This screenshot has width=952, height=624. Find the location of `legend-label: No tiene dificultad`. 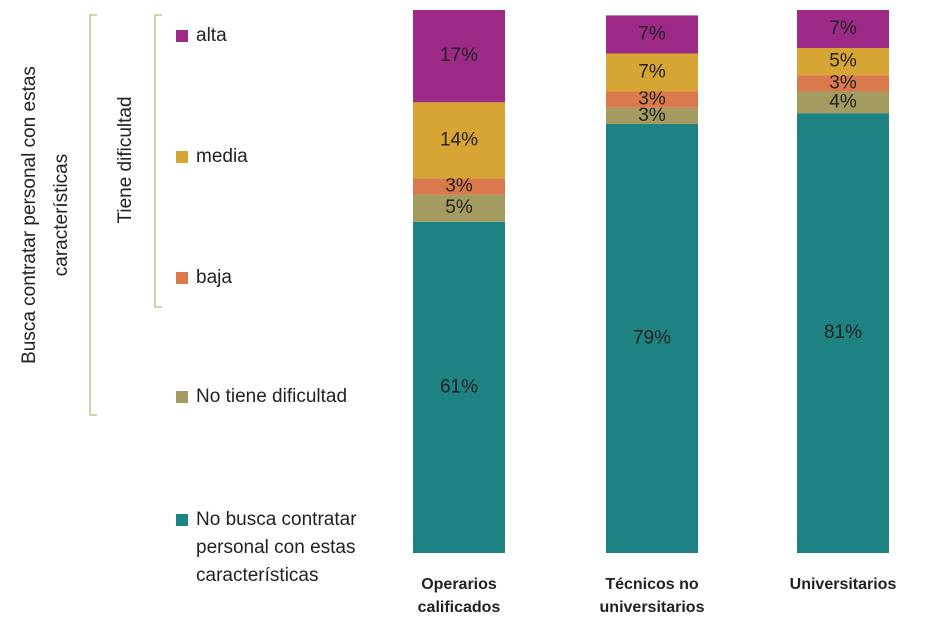

legend-label: No tiene dificultad is located at coordinates (272, 396).